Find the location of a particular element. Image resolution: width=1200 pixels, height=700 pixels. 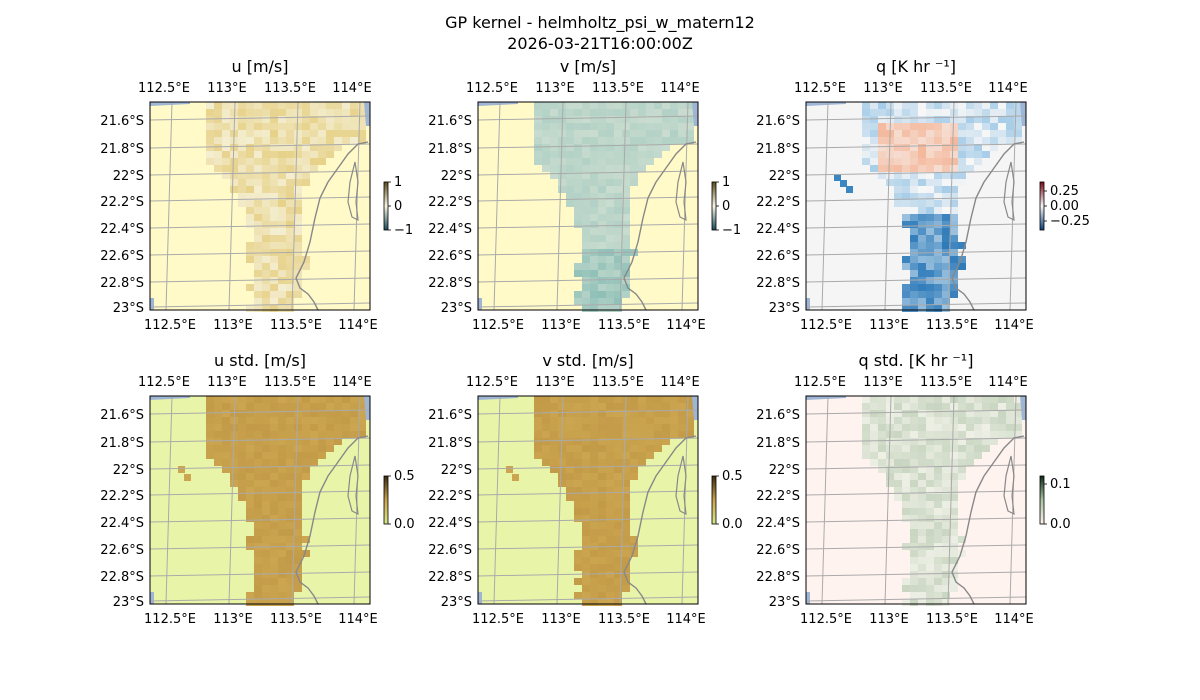

colorbar-tick-label: 0.00 is located at coordinates (1064, 206).